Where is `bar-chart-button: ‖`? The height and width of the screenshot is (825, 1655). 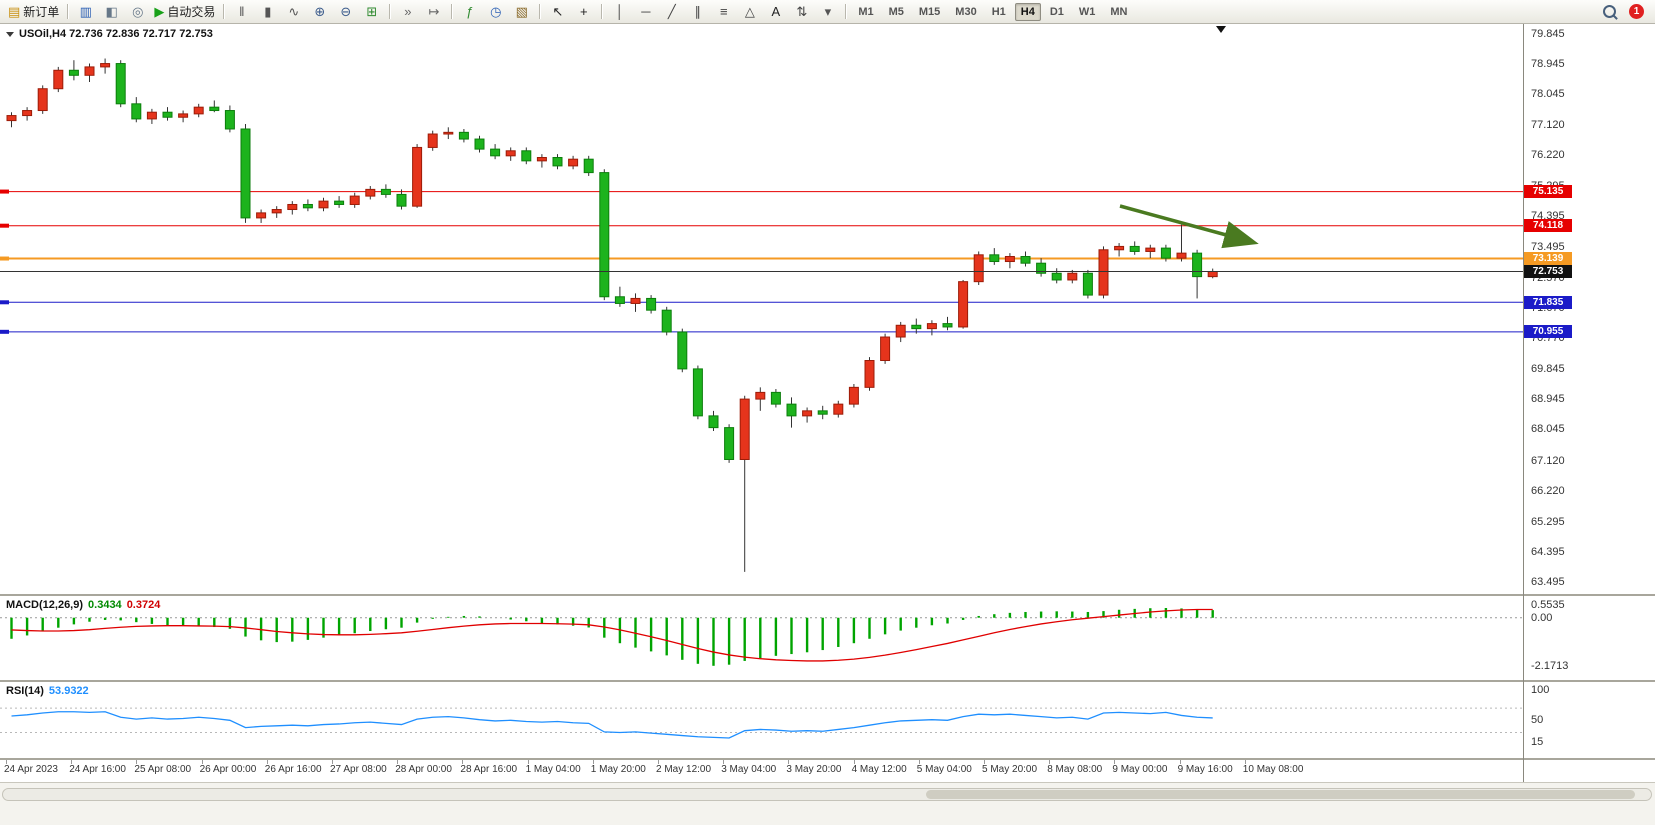
bar-chart-button: ‖ is located at coordinates (241, 12).